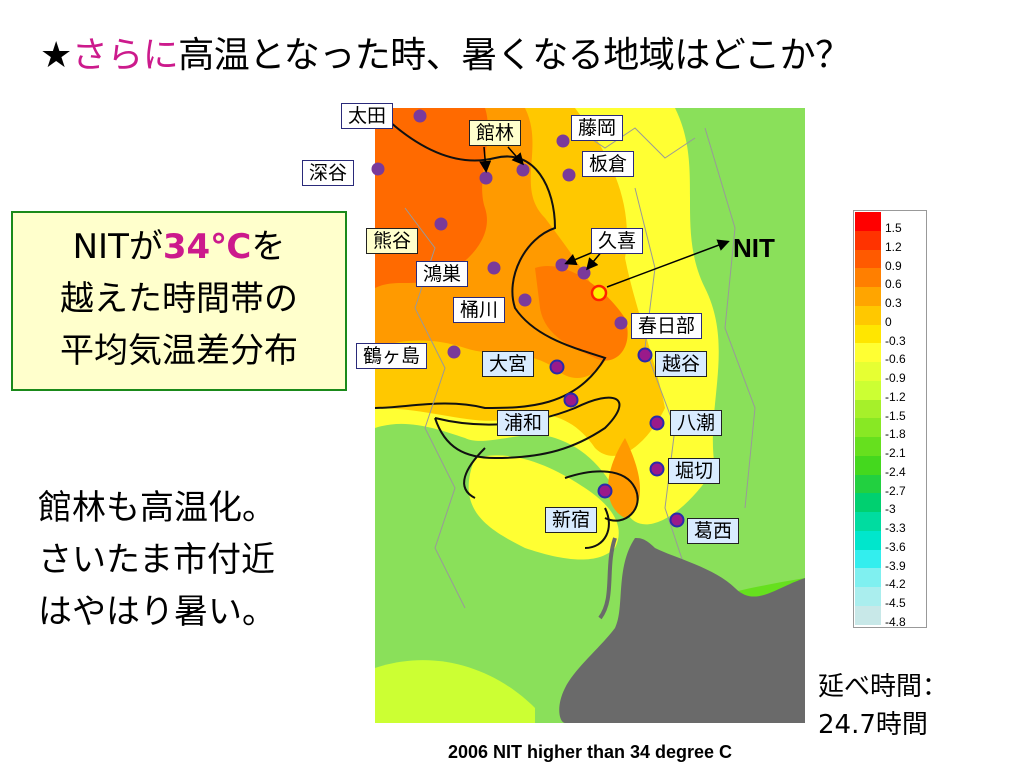 This screenshot has height=768, width=1024. What do you see at coordinates (125, 55) in the screenshot?
I see `title-highlight: さらに` at bounding box center [125, 55].